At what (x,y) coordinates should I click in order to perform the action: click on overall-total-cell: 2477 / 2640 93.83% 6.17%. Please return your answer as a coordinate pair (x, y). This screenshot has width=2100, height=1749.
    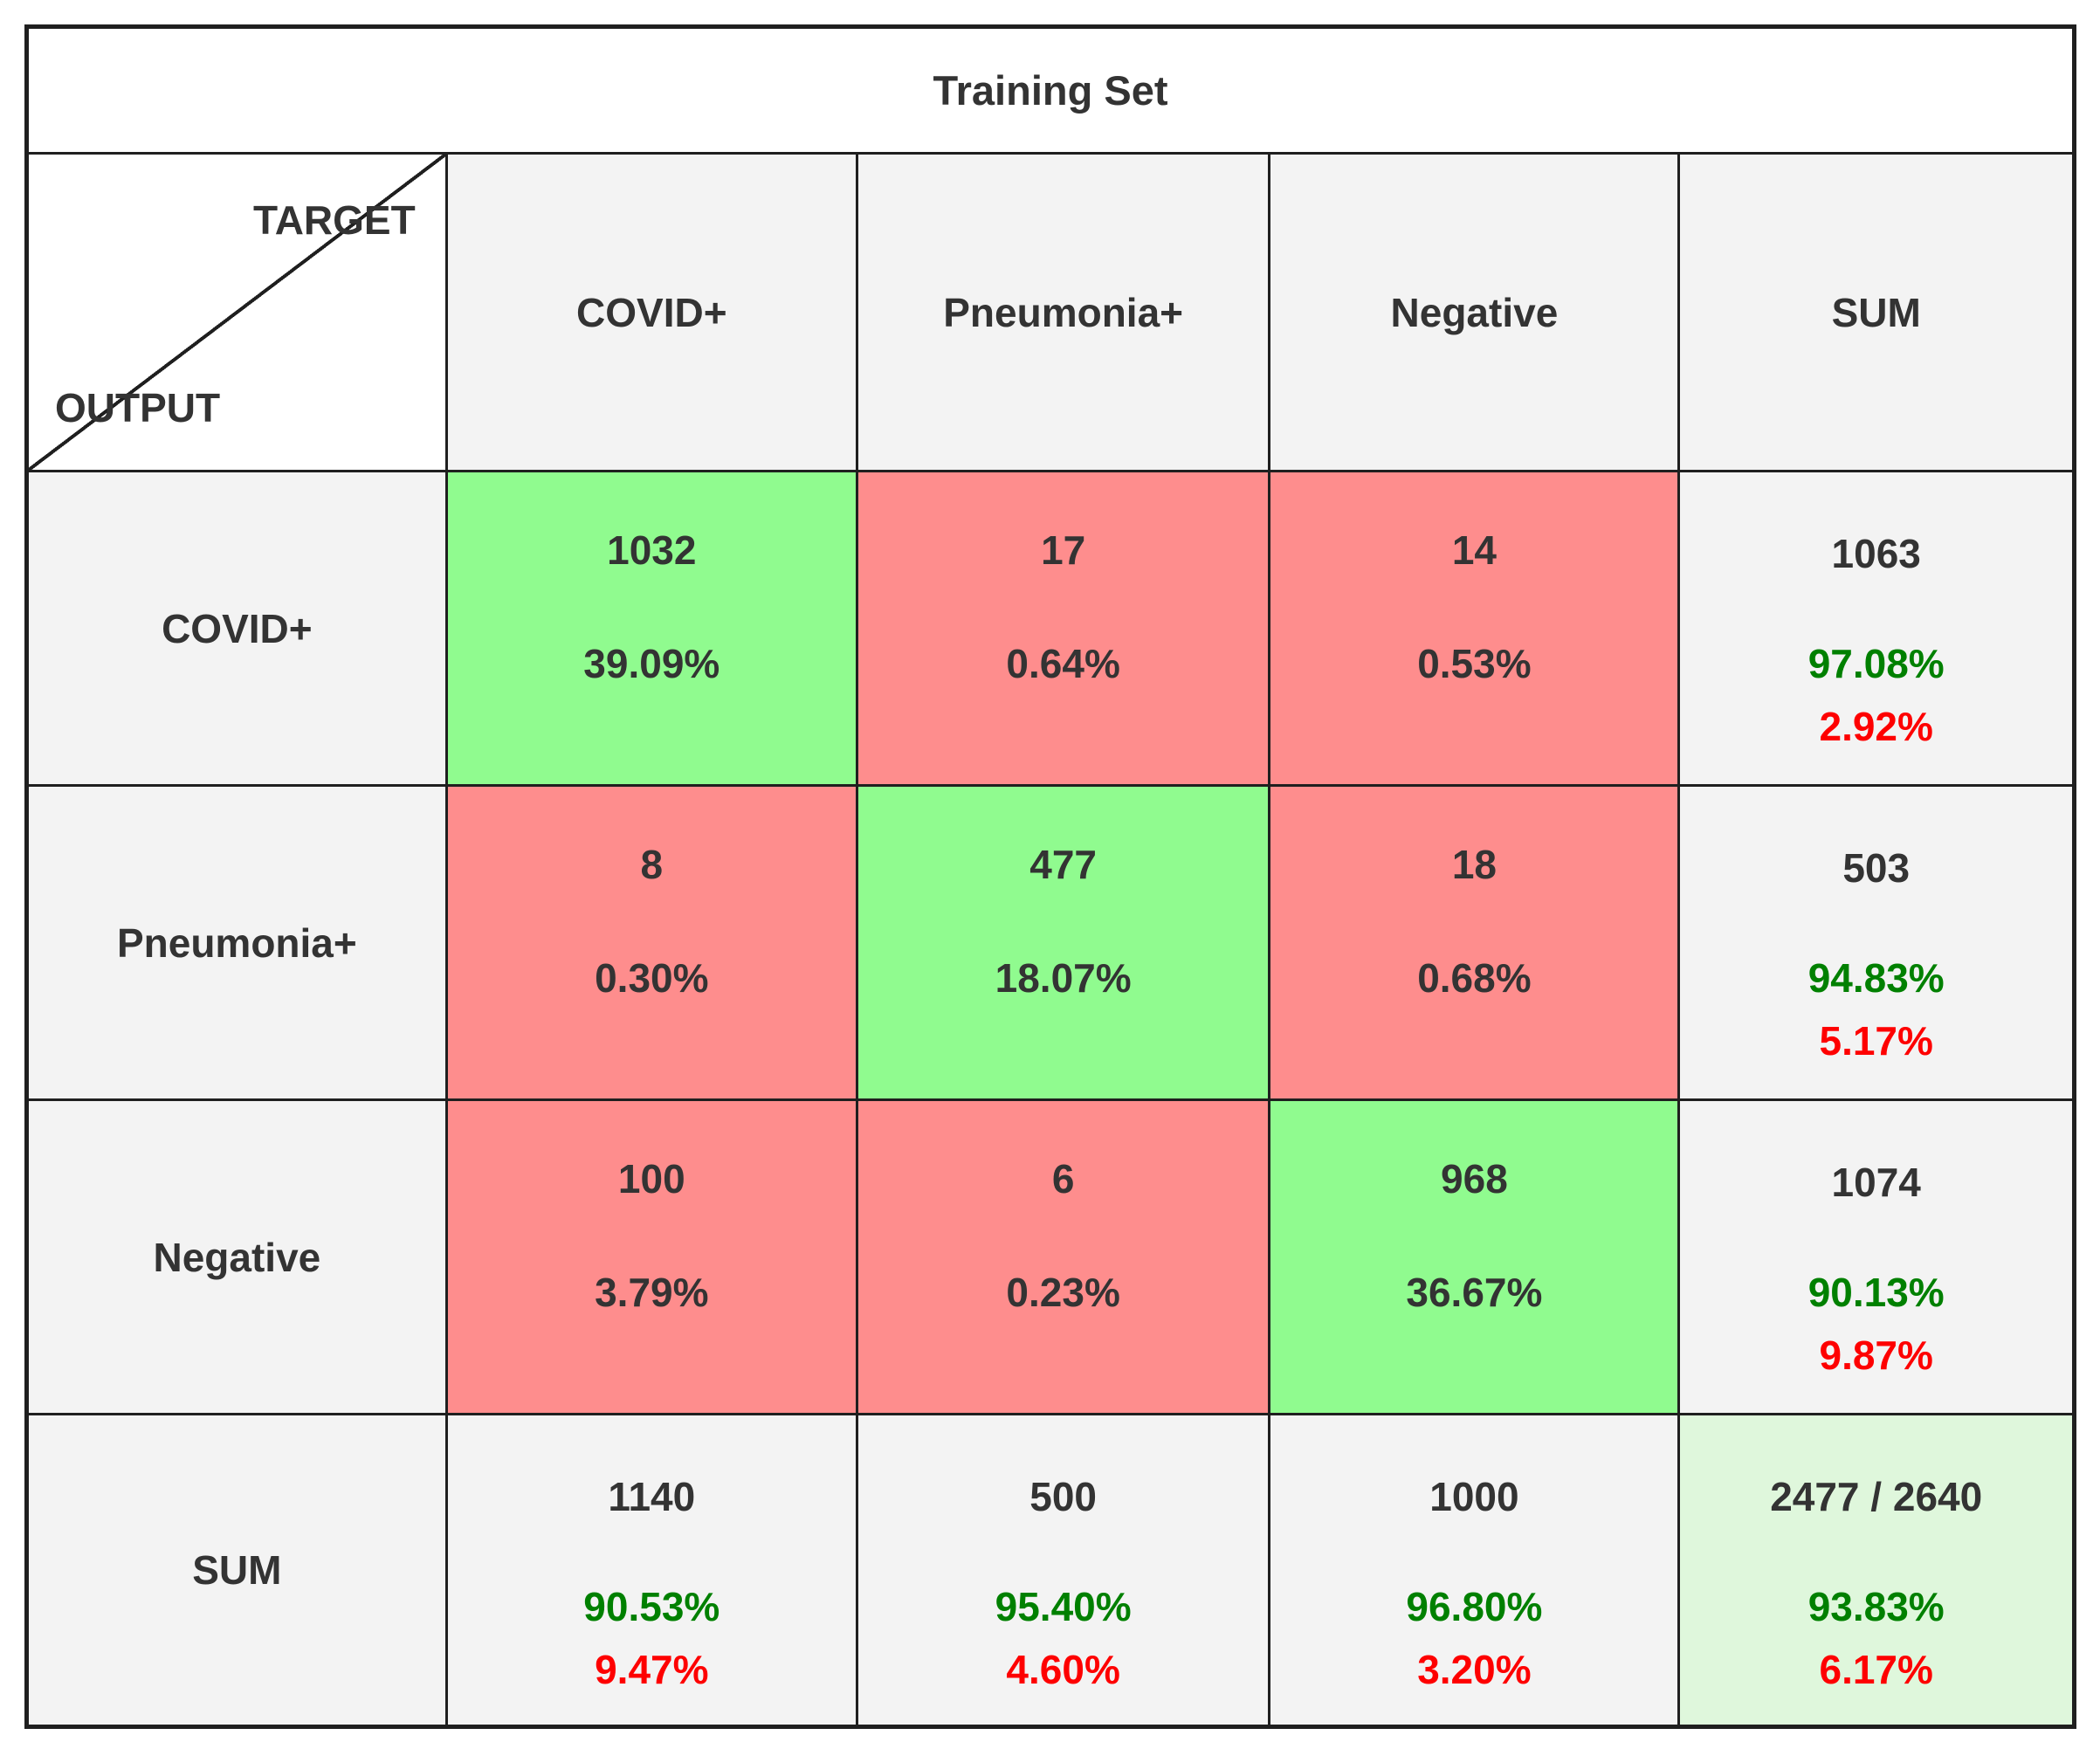
    Looking at the image, I should click on (1876, 1571).